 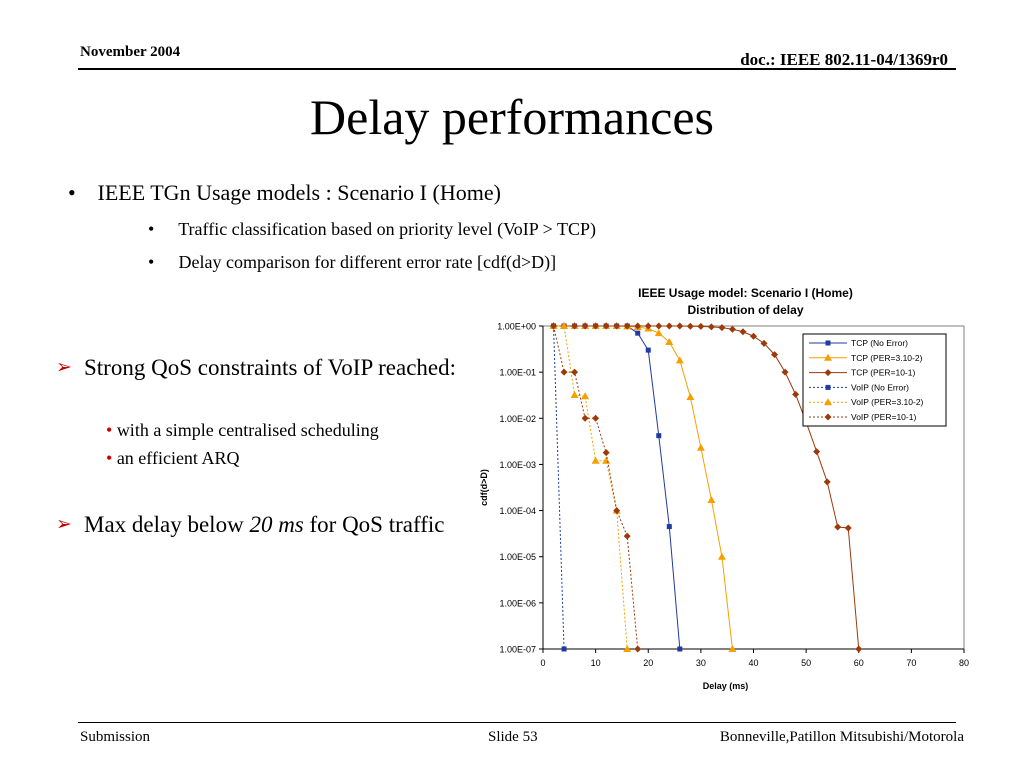 What do you see at coordinates (874, 380) in the screenshot?
I see `legend-box` at bounding box center [874, 380].